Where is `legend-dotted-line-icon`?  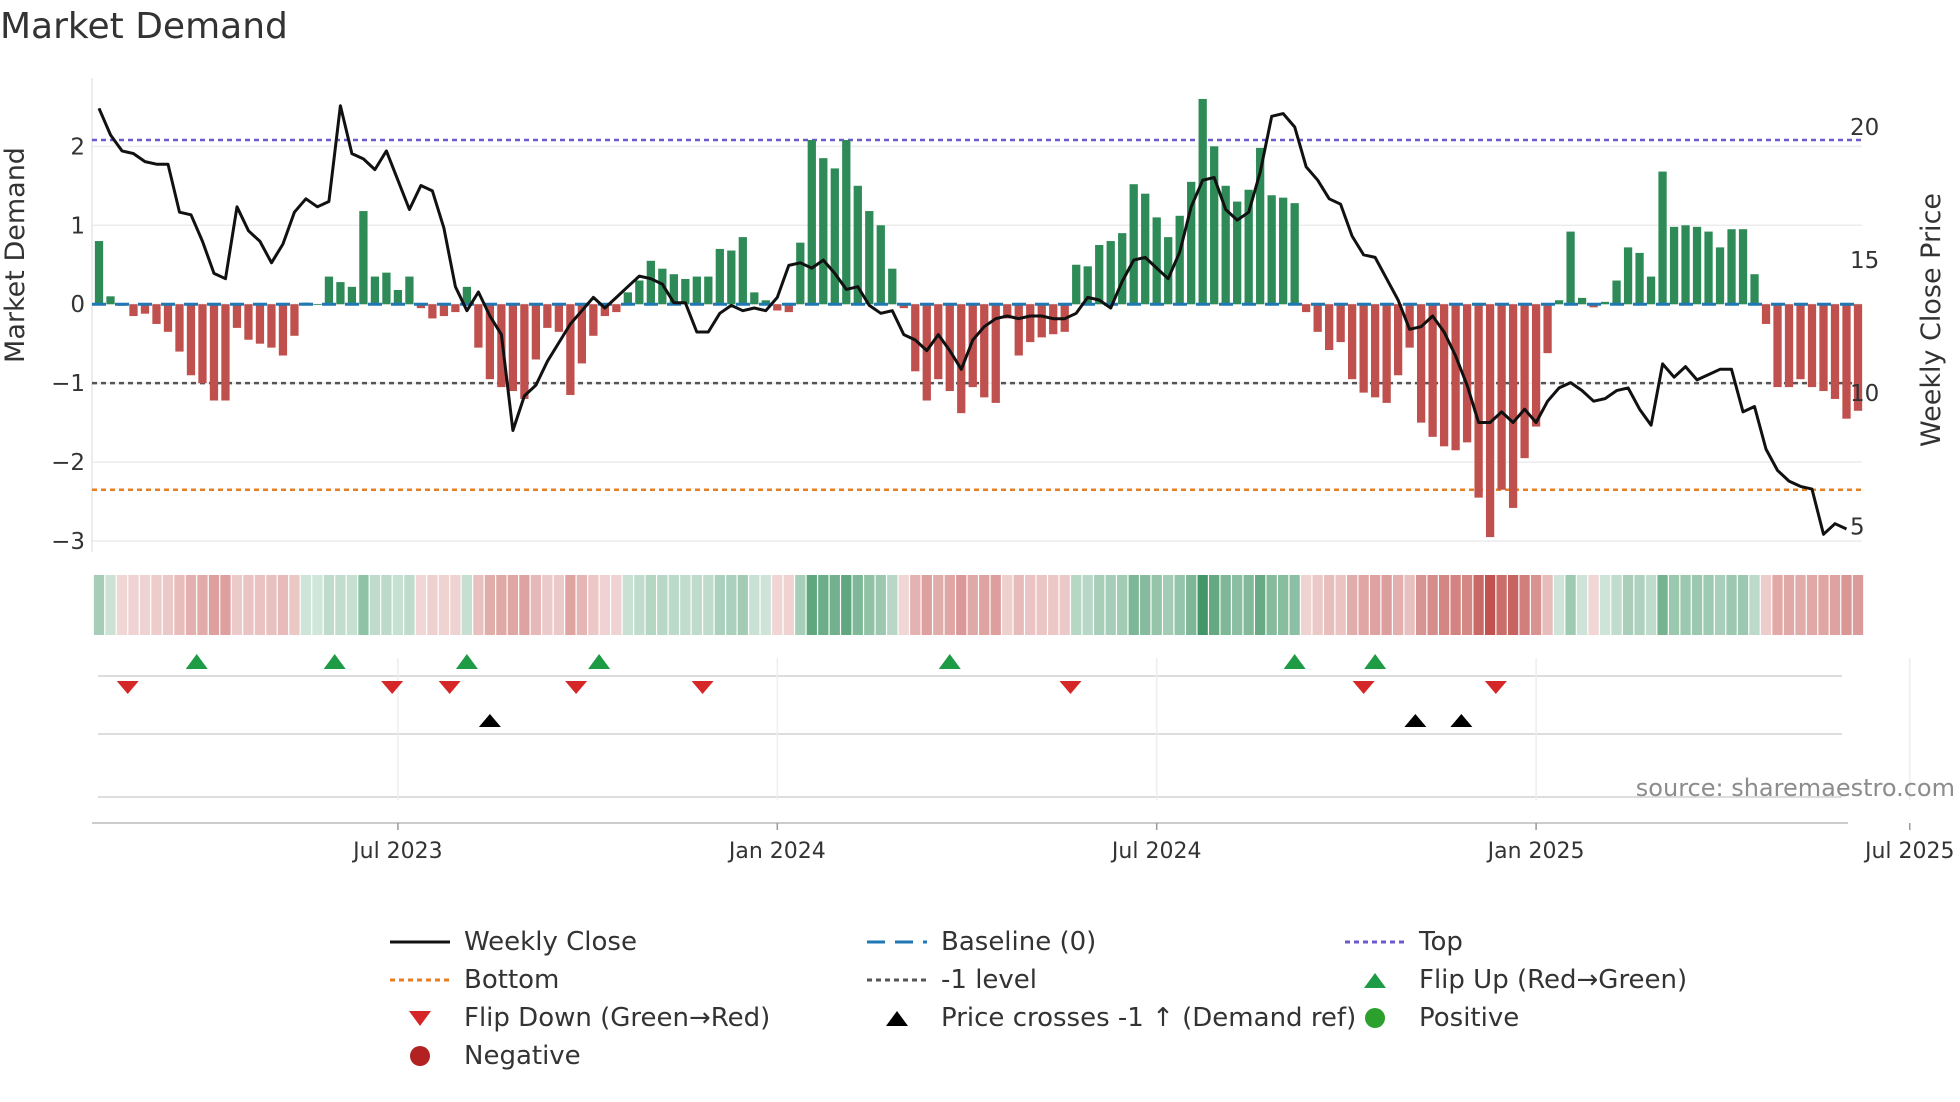 legend-dotted-line-icon is located at coordinates (897, 980).